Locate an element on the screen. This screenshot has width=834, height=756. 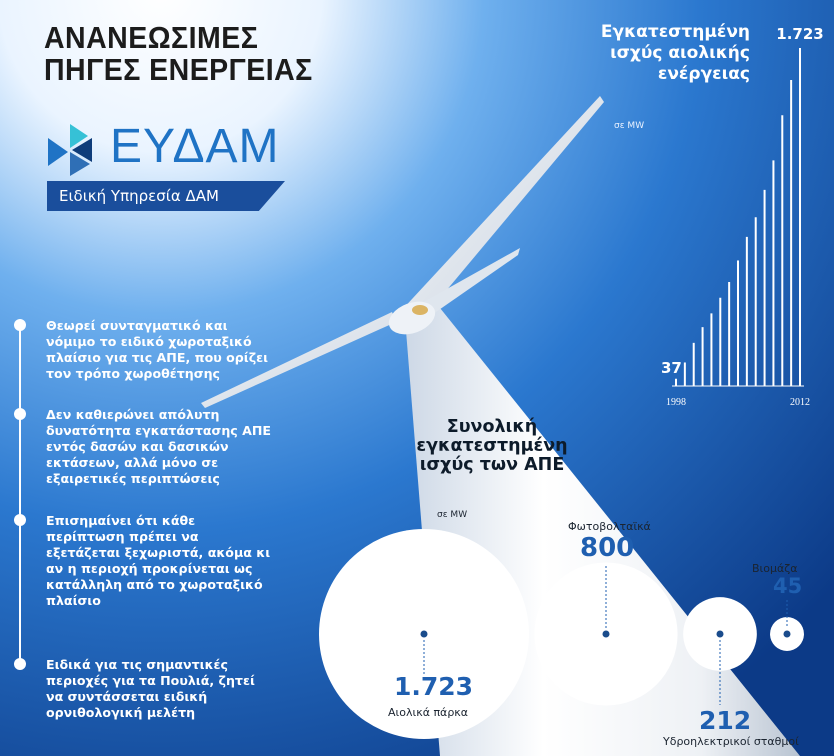
biomass-bubble-label: Βιομάζα is located at coordinates (775, 568).